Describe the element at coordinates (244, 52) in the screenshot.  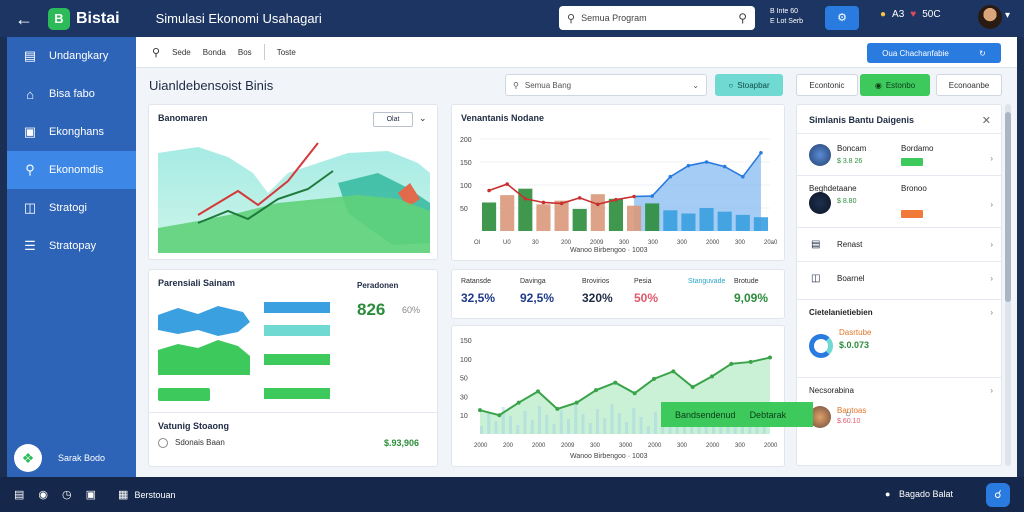
I see `toolbar-item-bos: Bos` at that location.